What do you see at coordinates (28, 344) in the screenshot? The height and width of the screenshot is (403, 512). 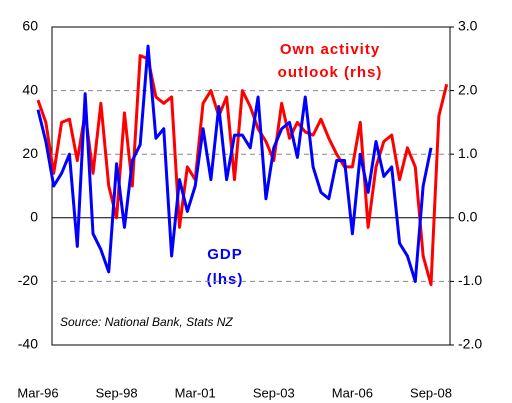 I see `y-tick-label: -40` at bounding box center [28, 344].